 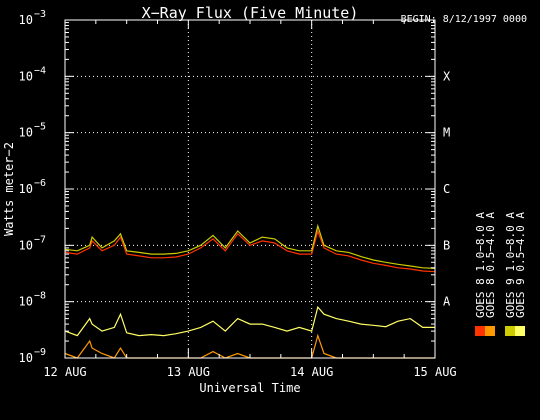 I want to click on legend-label-3: GOES 9 1.0−8.0 A, so click(x=510, y=265).